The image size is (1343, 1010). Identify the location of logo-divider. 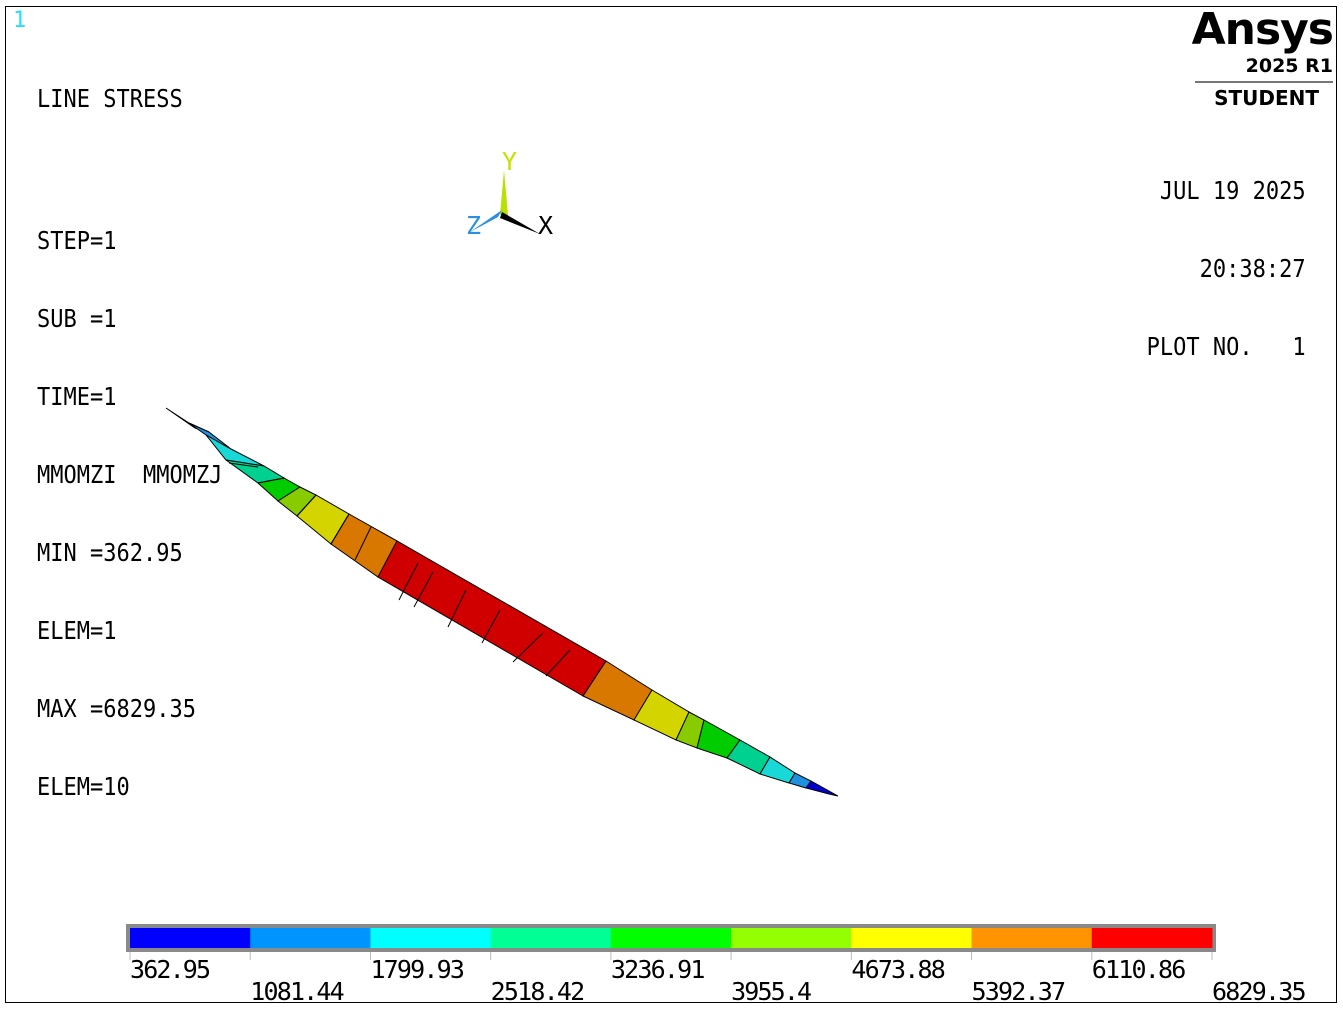
(1264, 82).